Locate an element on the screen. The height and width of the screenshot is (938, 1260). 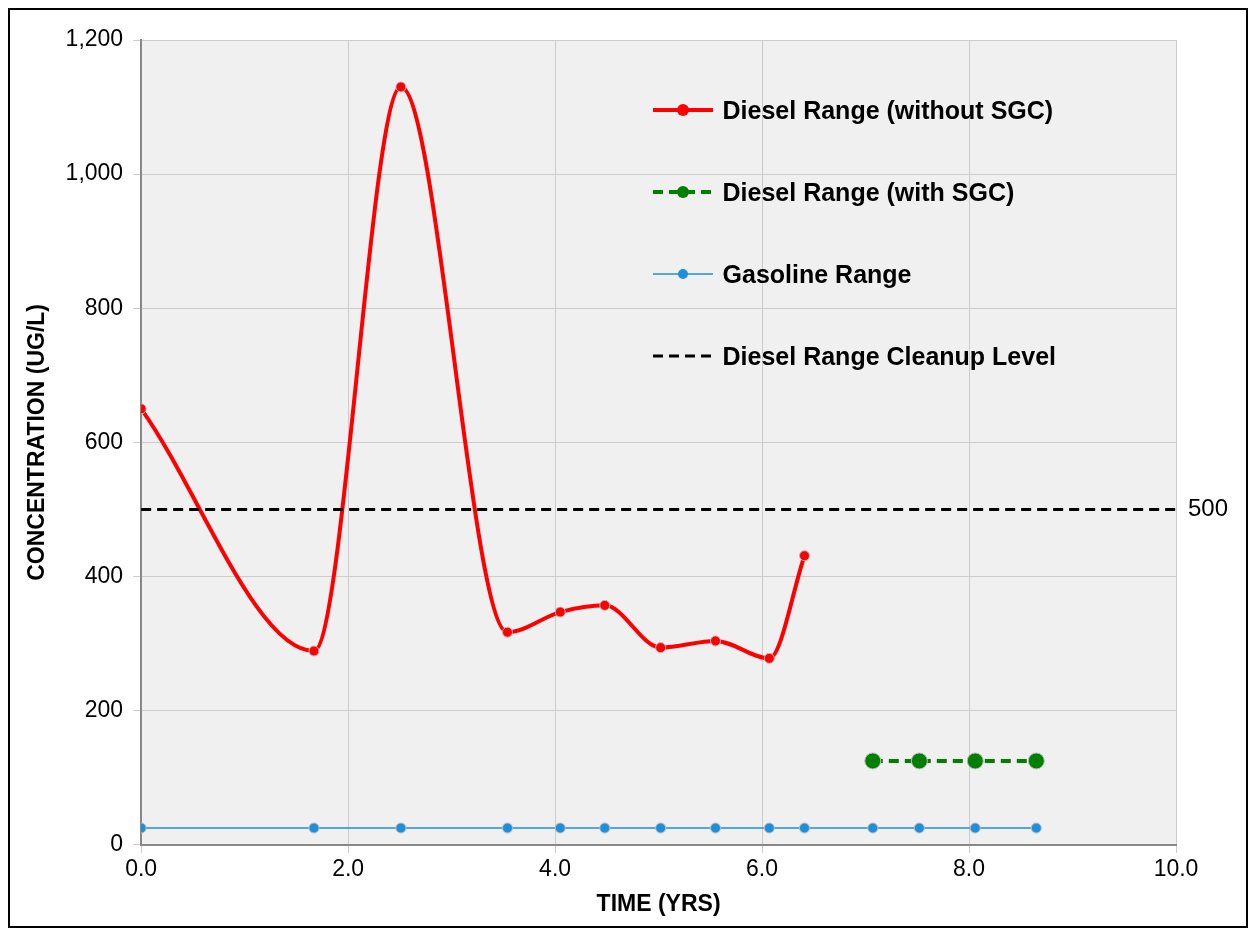
text: 500 is located at coordinates (1208, 508).